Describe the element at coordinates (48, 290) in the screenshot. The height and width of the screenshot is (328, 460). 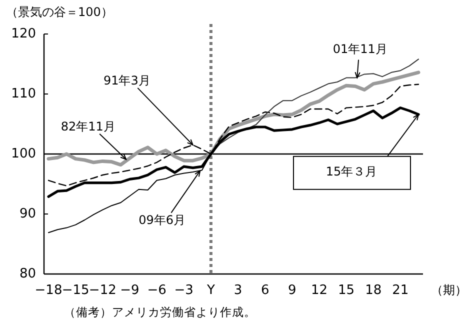
I see `x-tick-label: −18` at that location.